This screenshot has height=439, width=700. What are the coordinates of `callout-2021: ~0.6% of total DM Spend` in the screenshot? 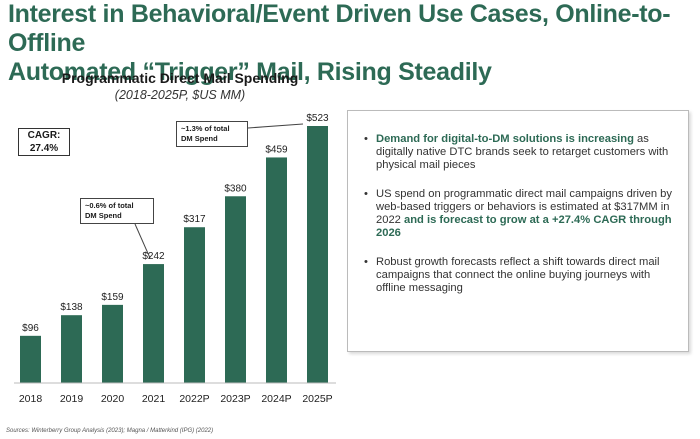 It's located at (117, 211).